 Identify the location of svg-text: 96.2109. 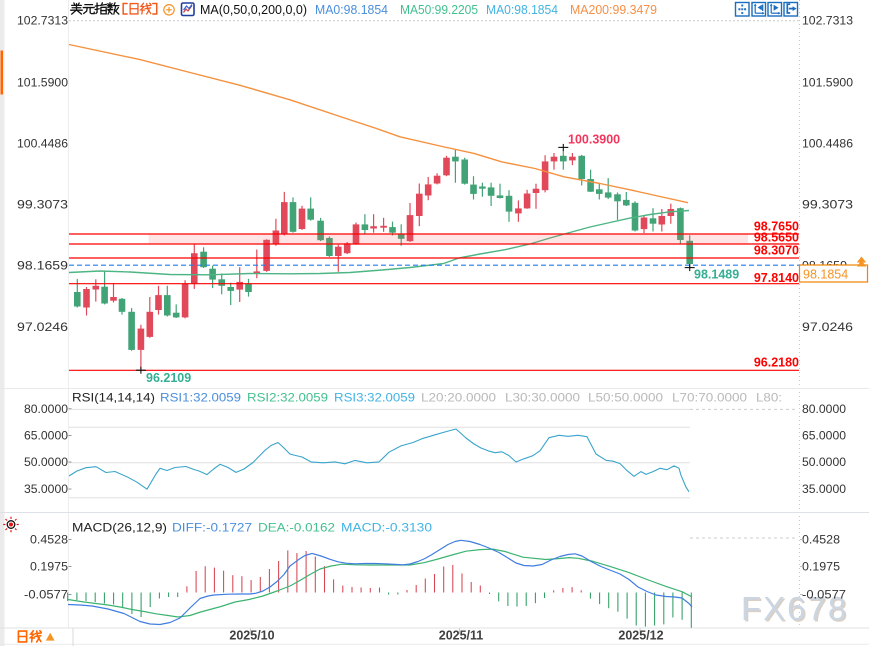
(168, 378).